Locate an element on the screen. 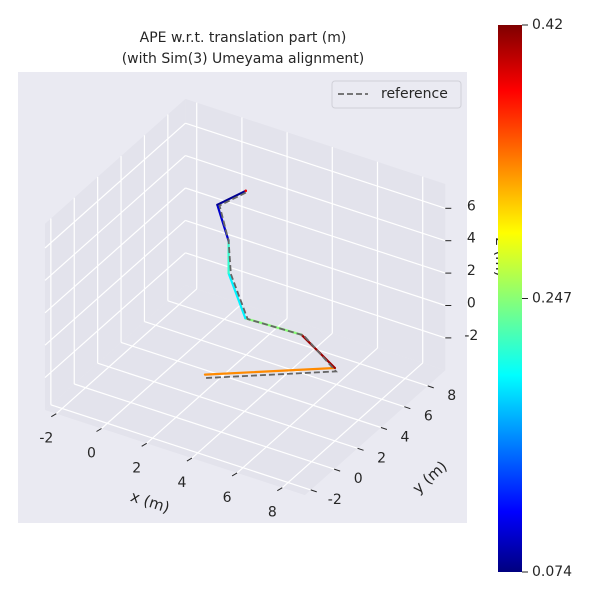  colorbar-tick-label: 0.247 is located at coordinates (552, 299).